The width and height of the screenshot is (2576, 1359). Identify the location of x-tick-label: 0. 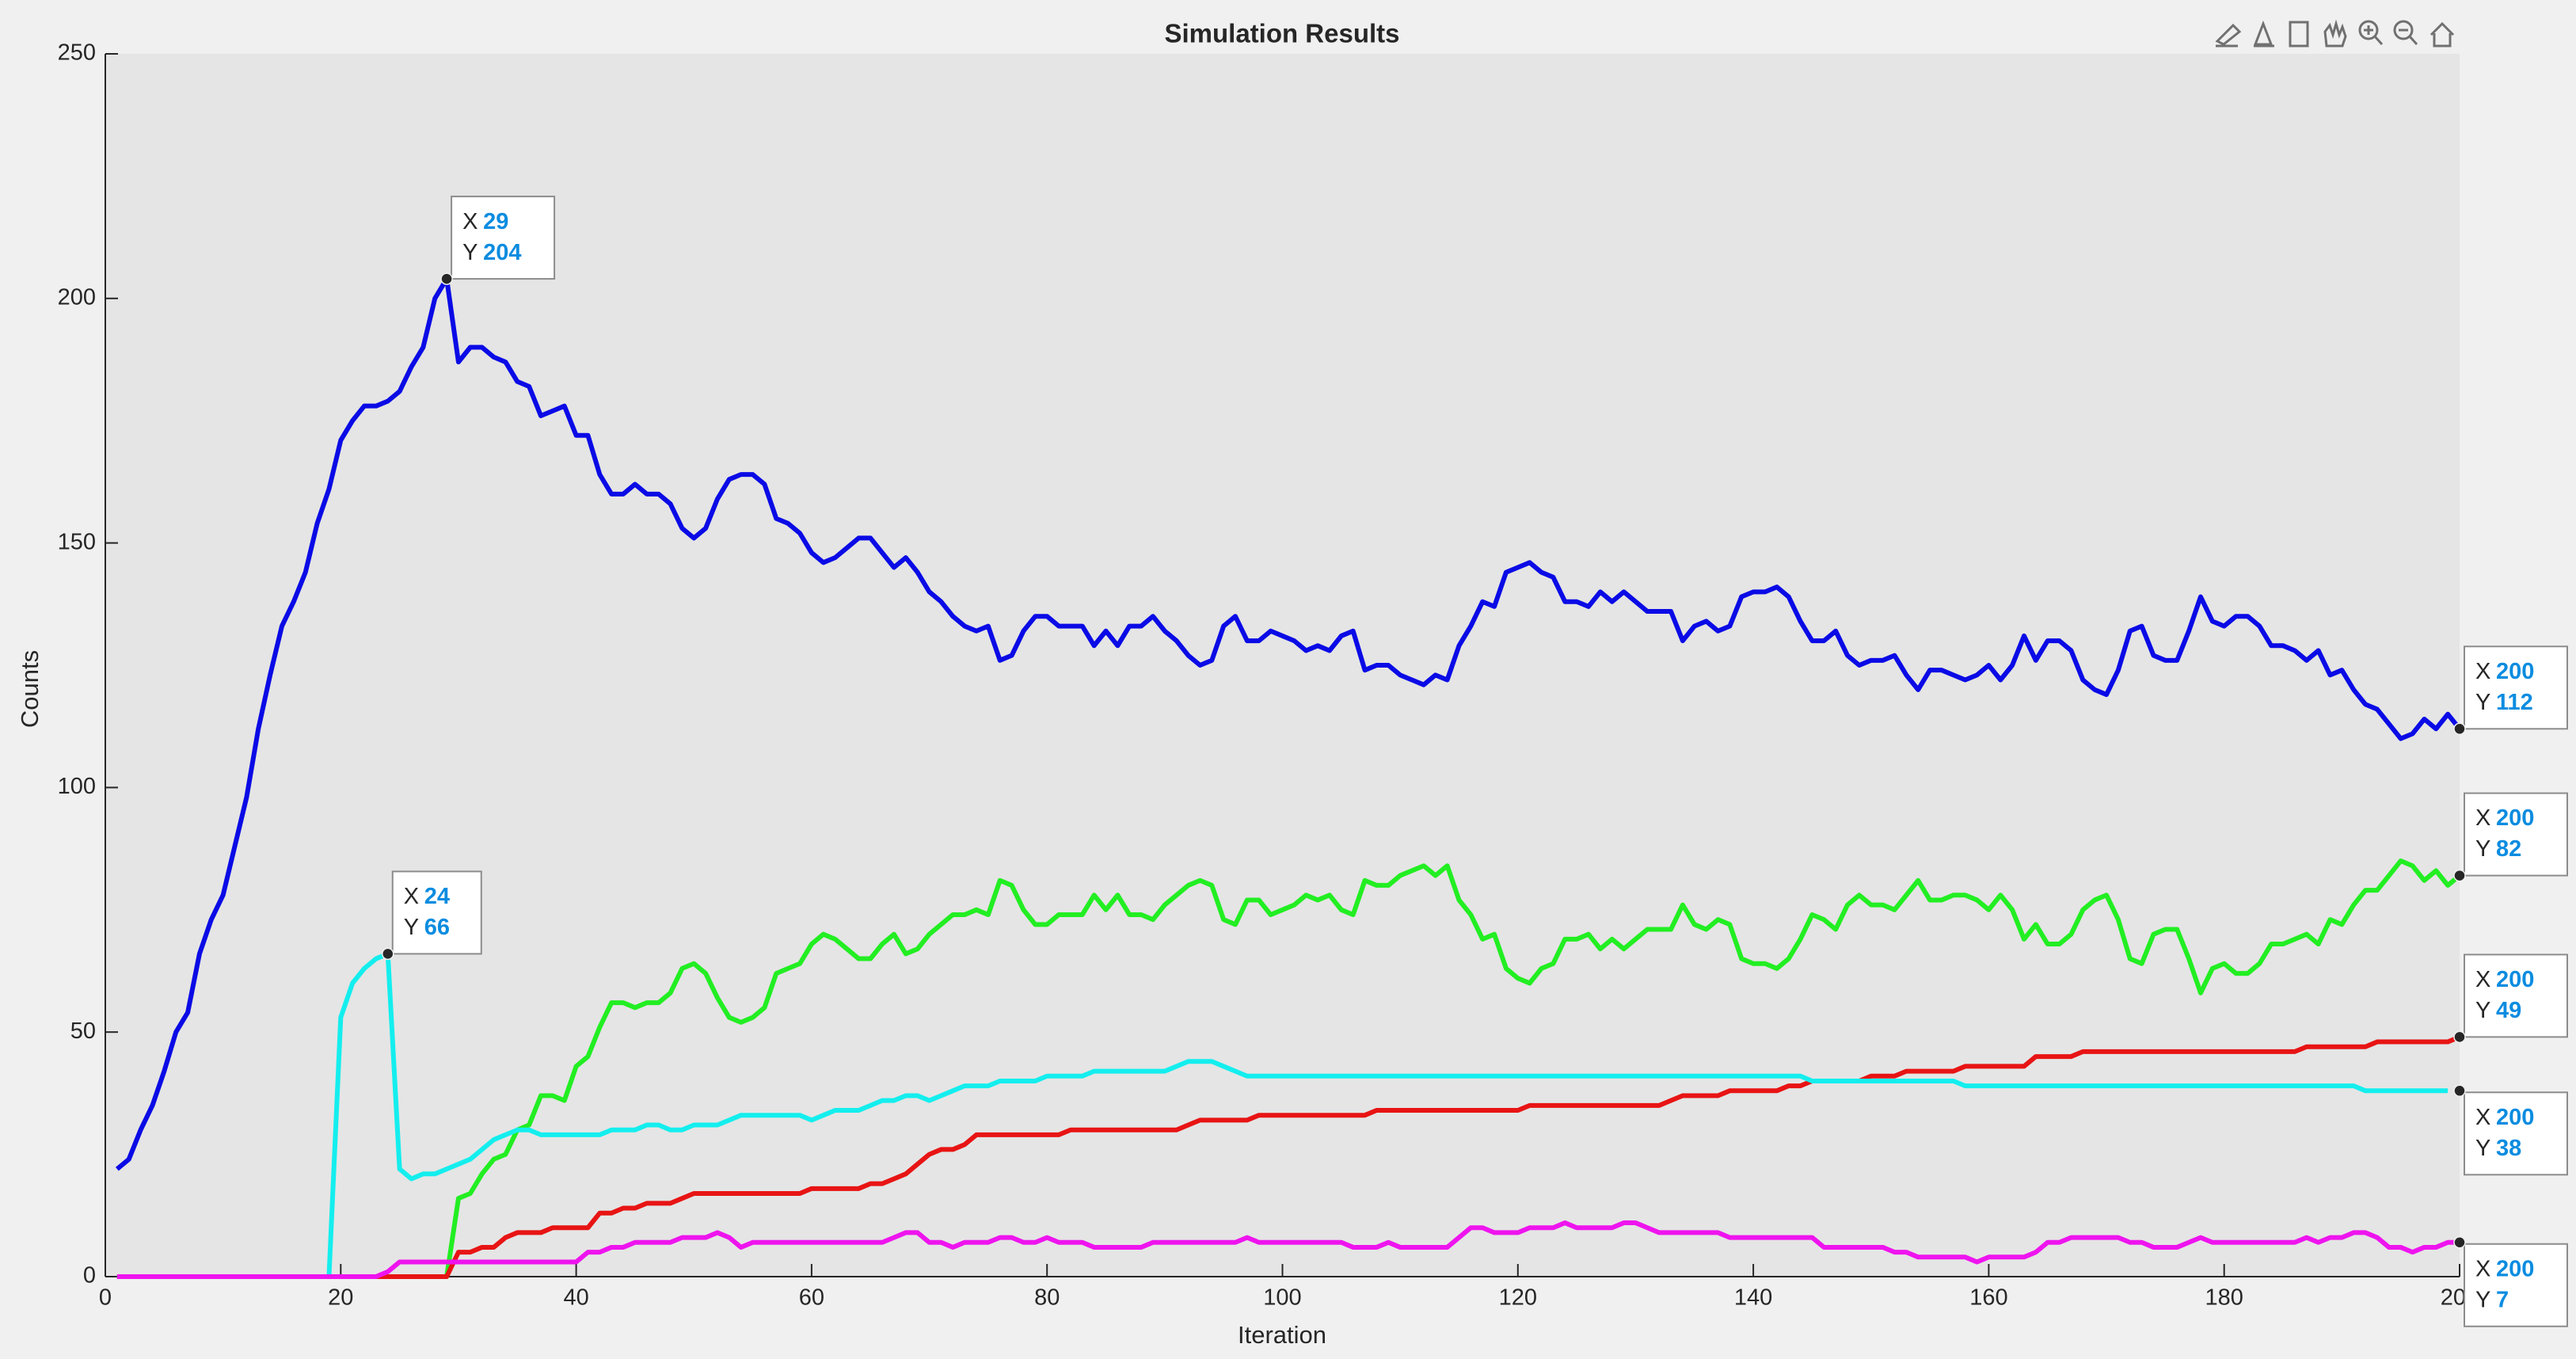
(105, 1298).